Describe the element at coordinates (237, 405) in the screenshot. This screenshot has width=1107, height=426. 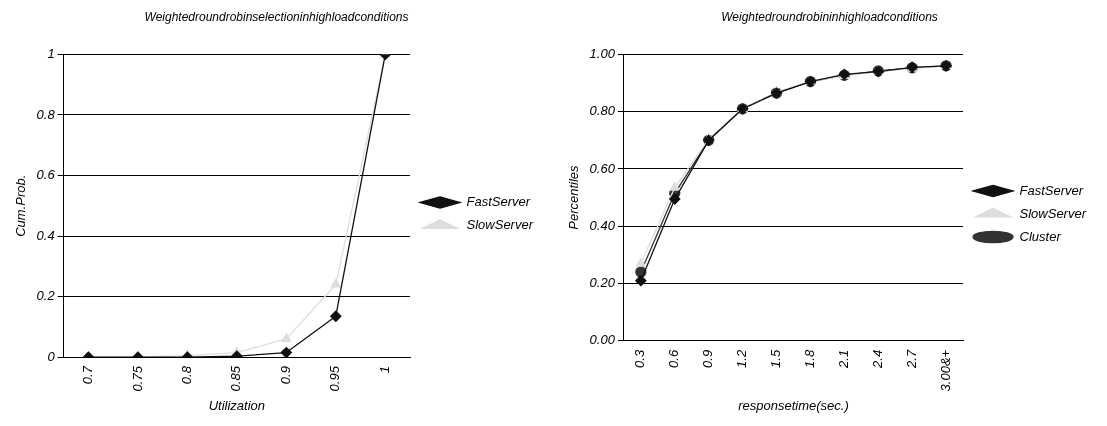
I see `x-axis-title: Utilization` at that location.